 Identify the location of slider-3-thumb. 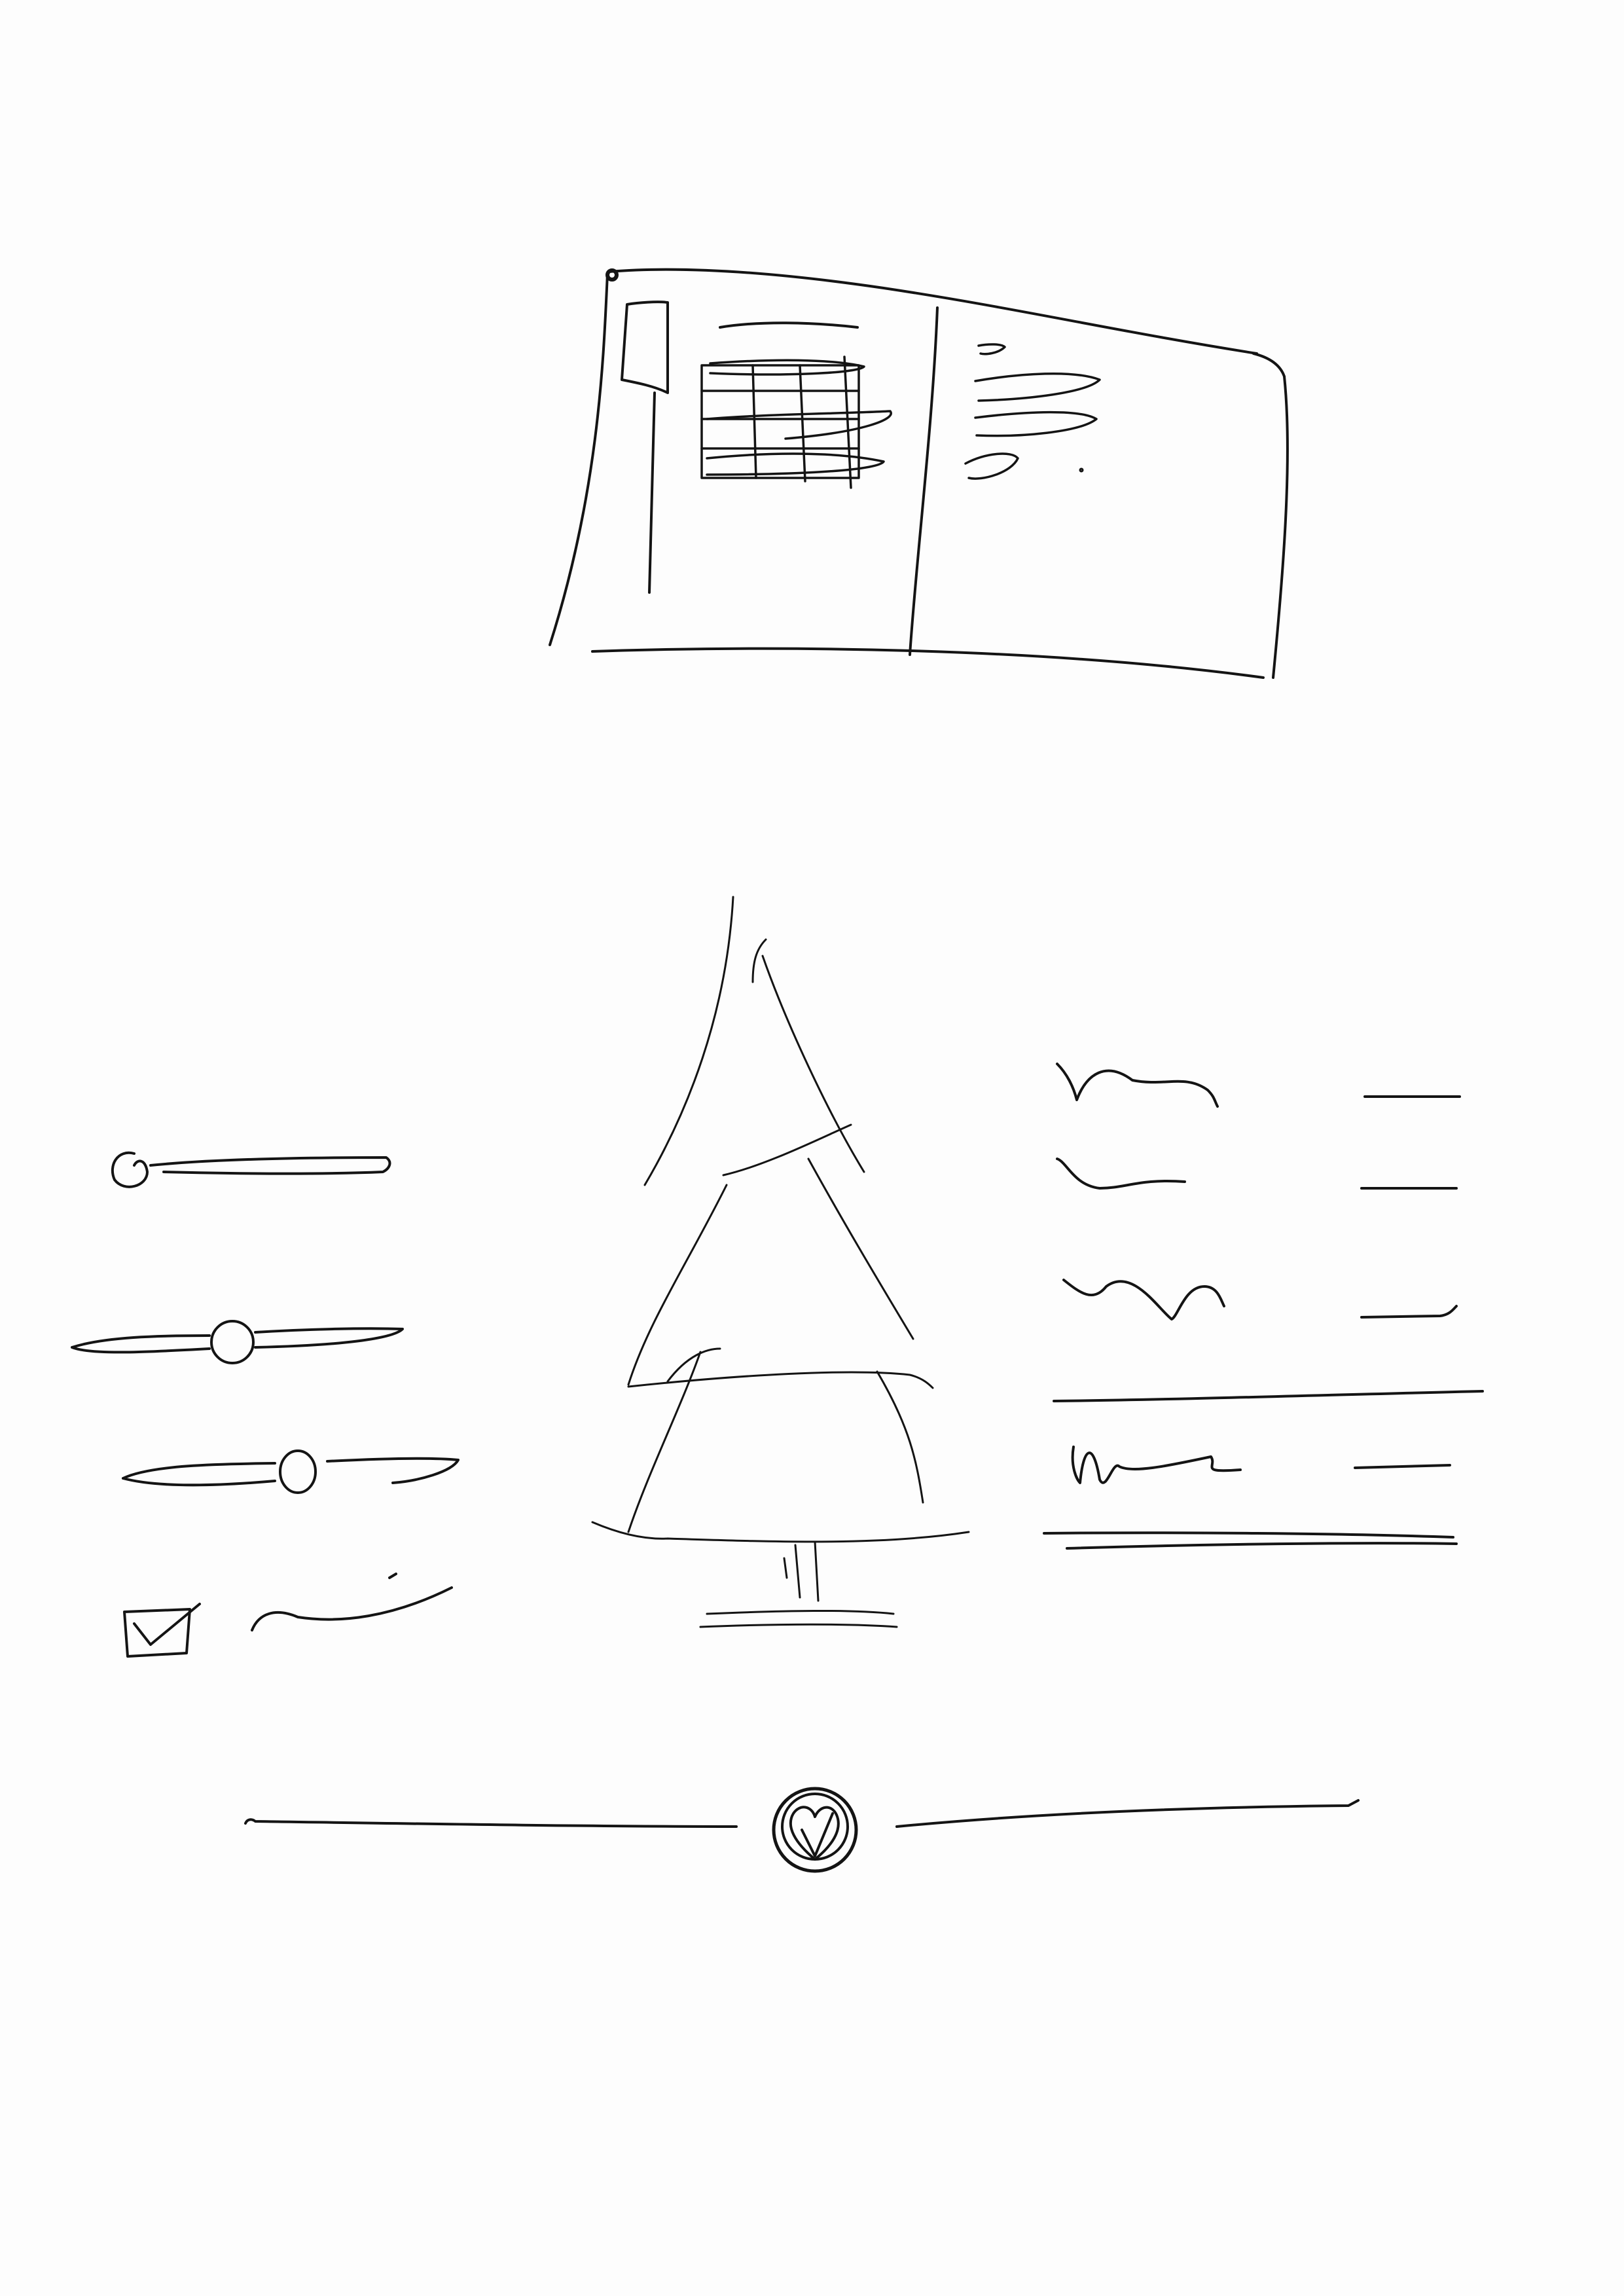
(298, 1471).